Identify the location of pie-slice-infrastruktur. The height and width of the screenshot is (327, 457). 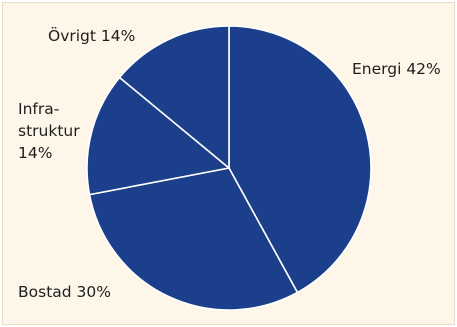
(158, 136).